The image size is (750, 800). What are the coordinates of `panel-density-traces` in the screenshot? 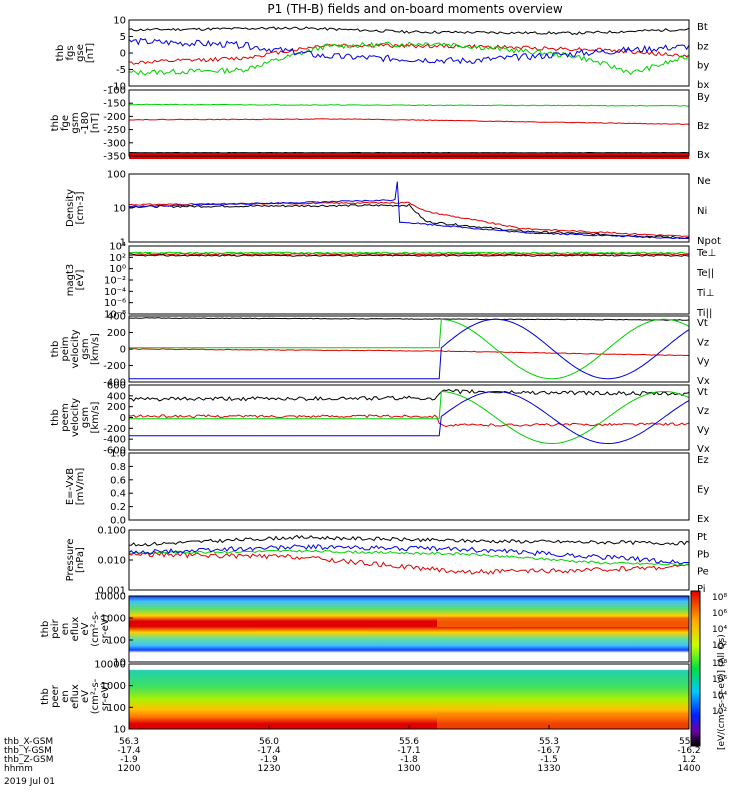 It's located at (409, 210).